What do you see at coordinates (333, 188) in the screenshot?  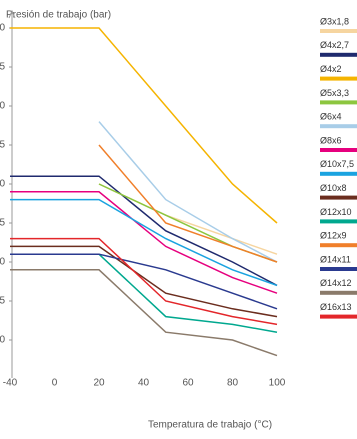 I see `legend-label: Ø10x8` at bounding box center [333, 188].